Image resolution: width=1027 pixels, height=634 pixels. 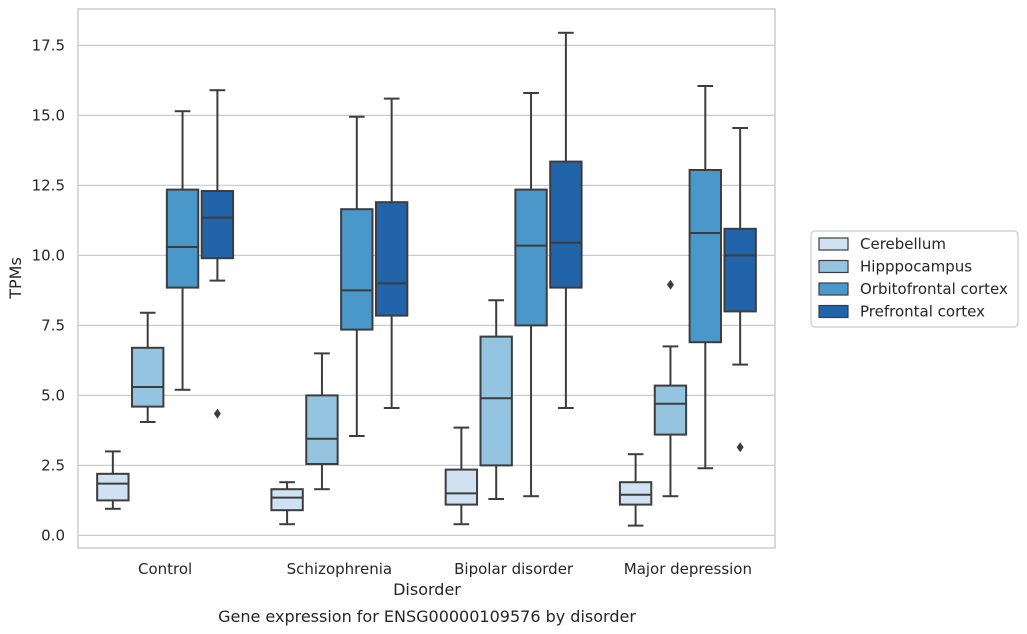 I want to click on legend-label: Prefrontal cortex, so click(x=922, y=312).